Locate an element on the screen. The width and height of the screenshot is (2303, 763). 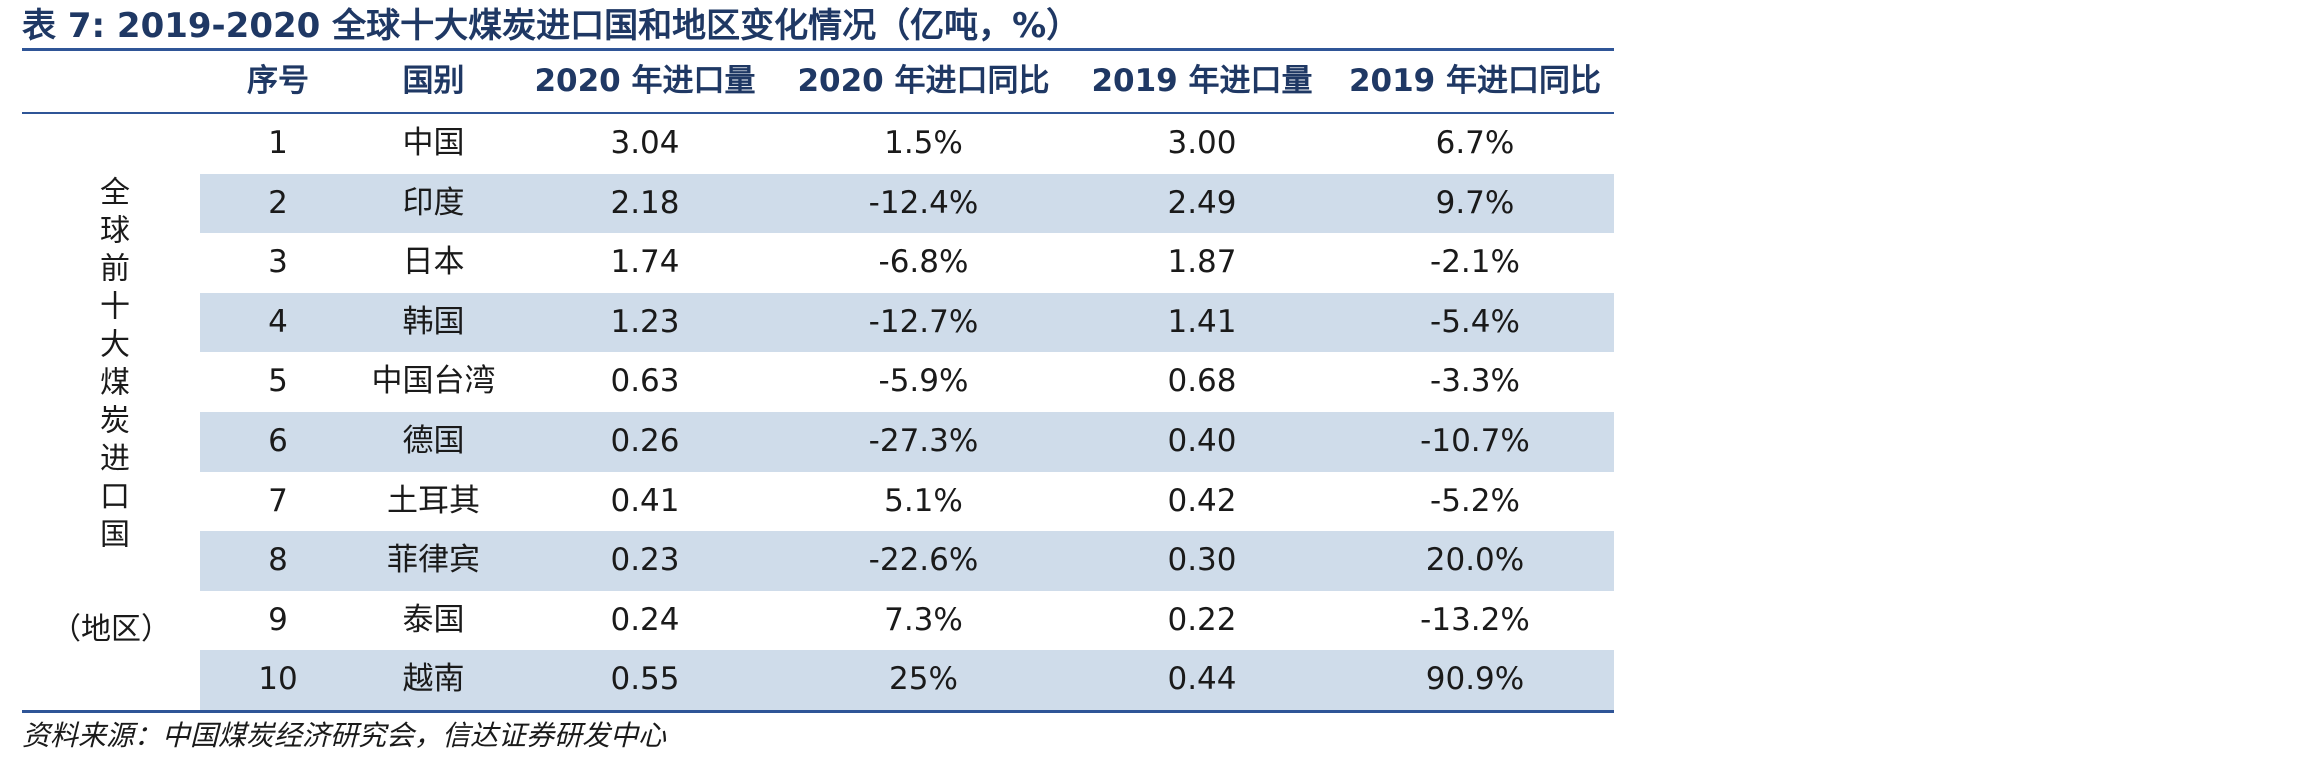
cell-seq: 7 is located at coordinates (278, 500).